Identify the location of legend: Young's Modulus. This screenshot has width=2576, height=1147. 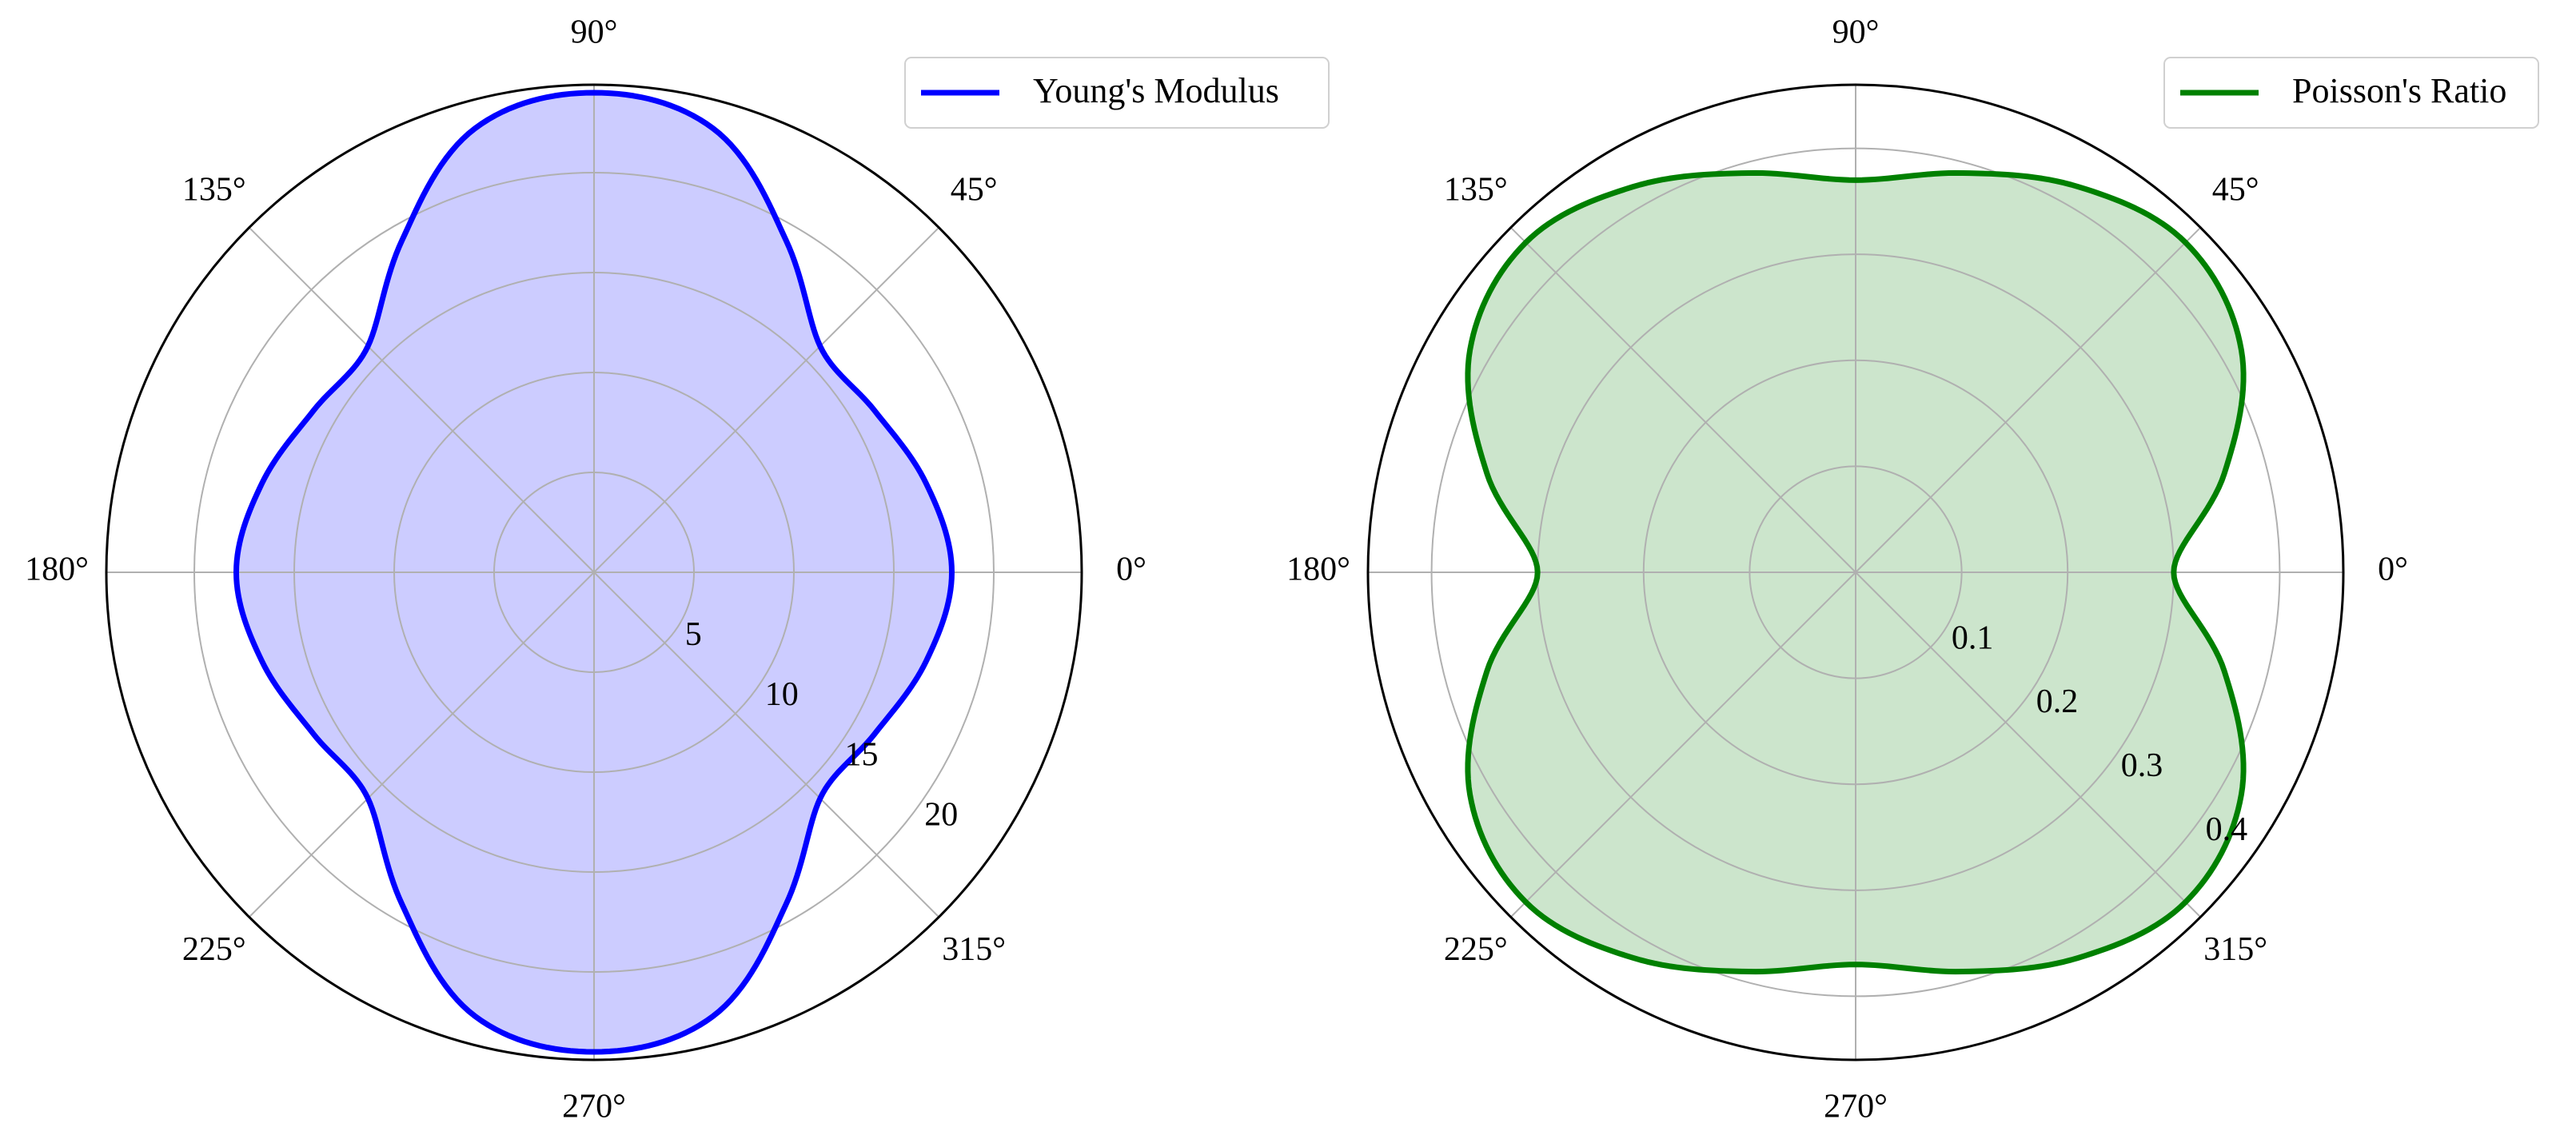
(1117, 93).